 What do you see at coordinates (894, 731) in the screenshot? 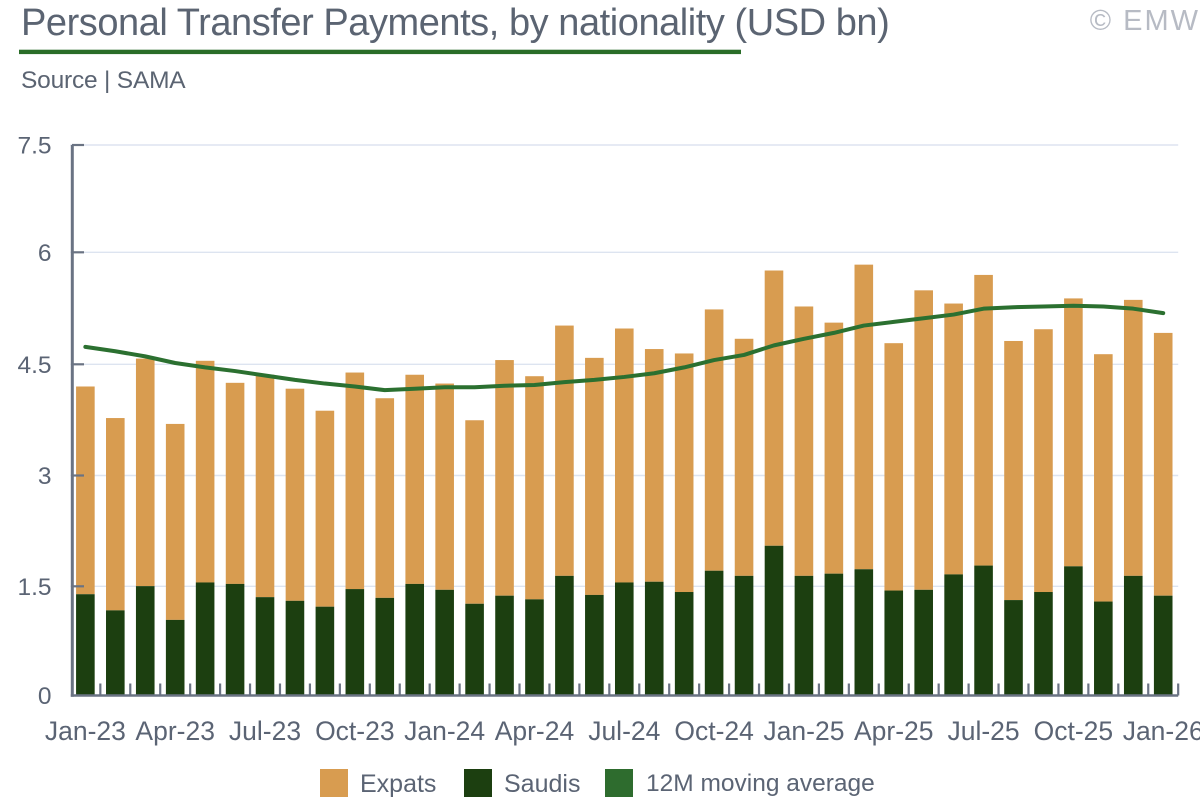
I see `svg-text: Apr-25` at bounding box center [894, 731].